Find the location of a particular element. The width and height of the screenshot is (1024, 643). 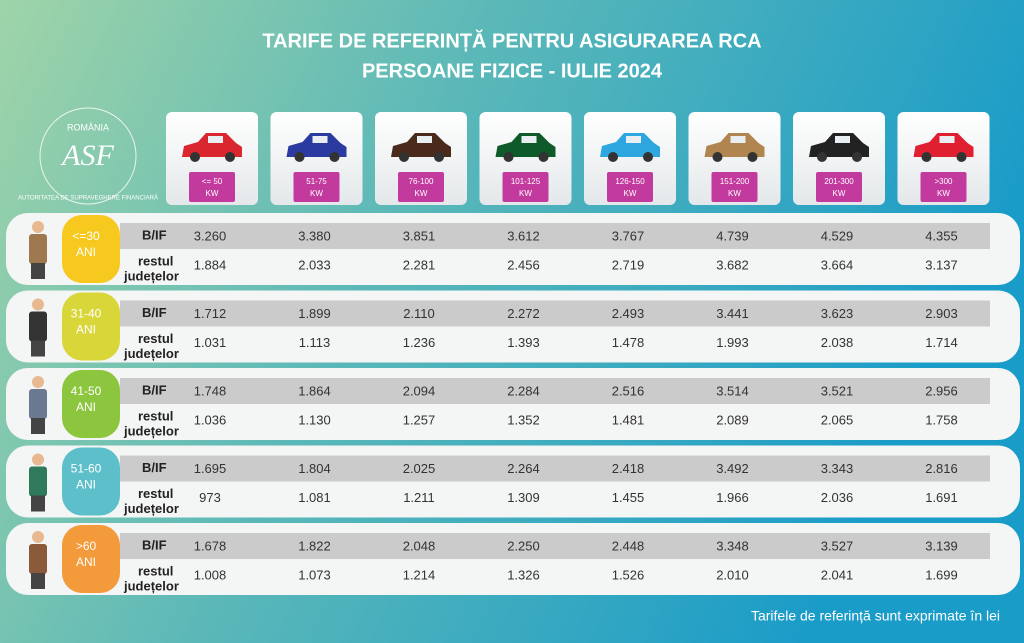

rest-value: 2.010 is located at coordinates (732, 574).